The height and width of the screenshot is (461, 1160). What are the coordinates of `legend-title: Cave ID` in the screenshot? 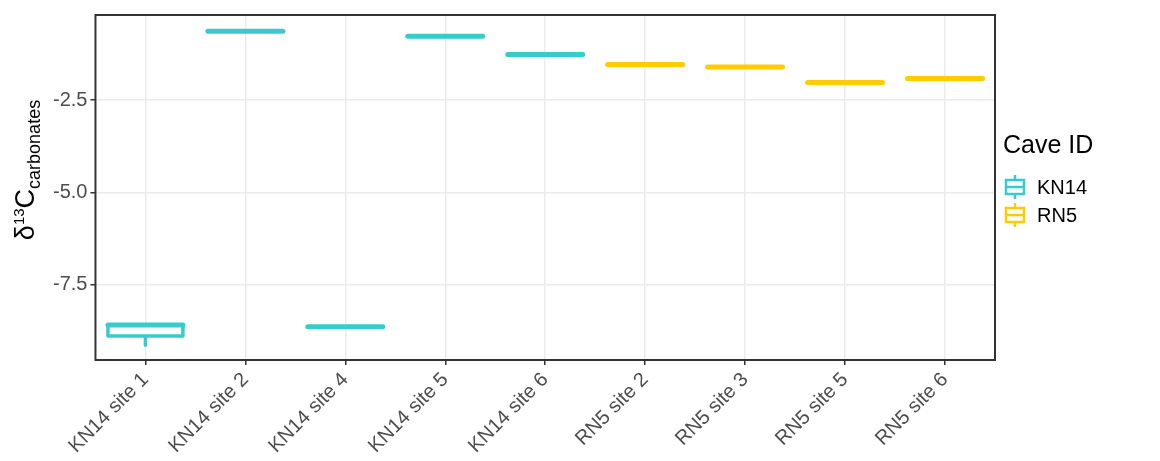 It's located at (1048, 144).